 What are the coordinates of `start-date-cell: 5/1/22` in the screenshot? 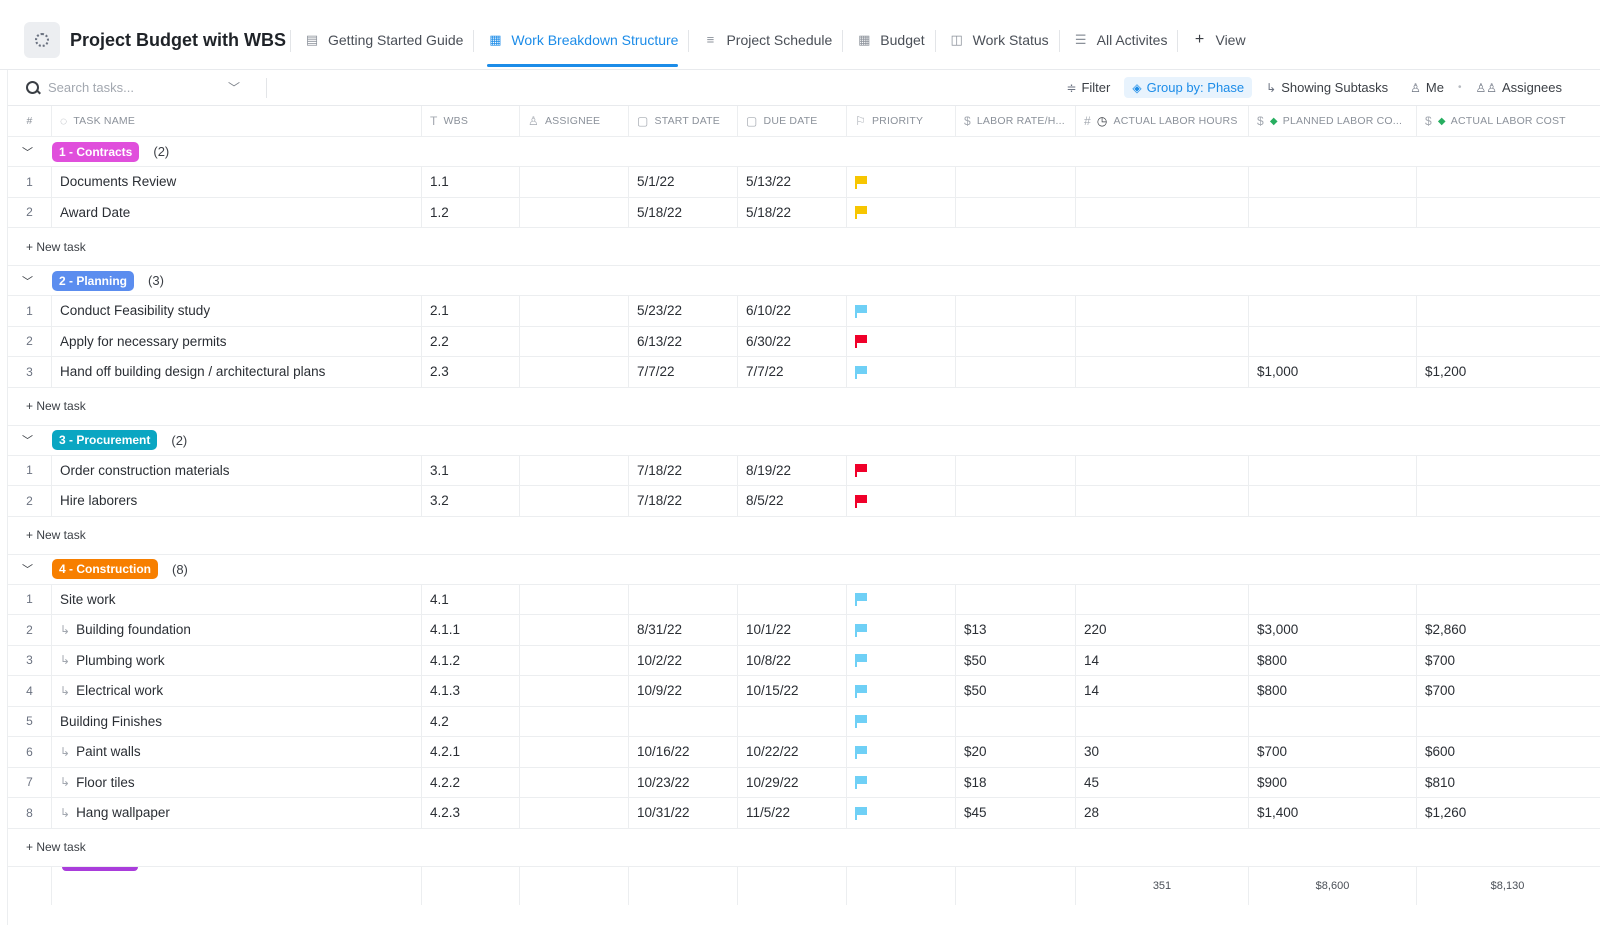 It's located at (683, 182).